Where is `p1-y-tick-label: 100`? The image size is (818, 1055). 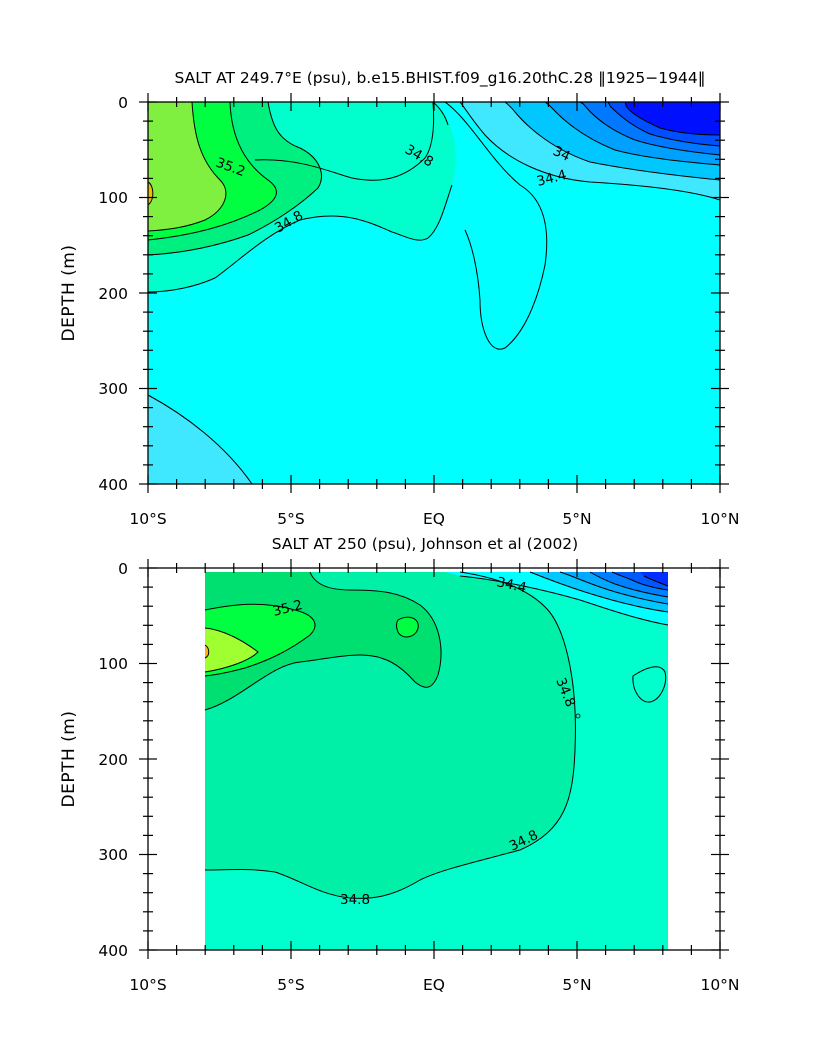
p1-y-tick-label: 100 is located at coordinates (113, 198).